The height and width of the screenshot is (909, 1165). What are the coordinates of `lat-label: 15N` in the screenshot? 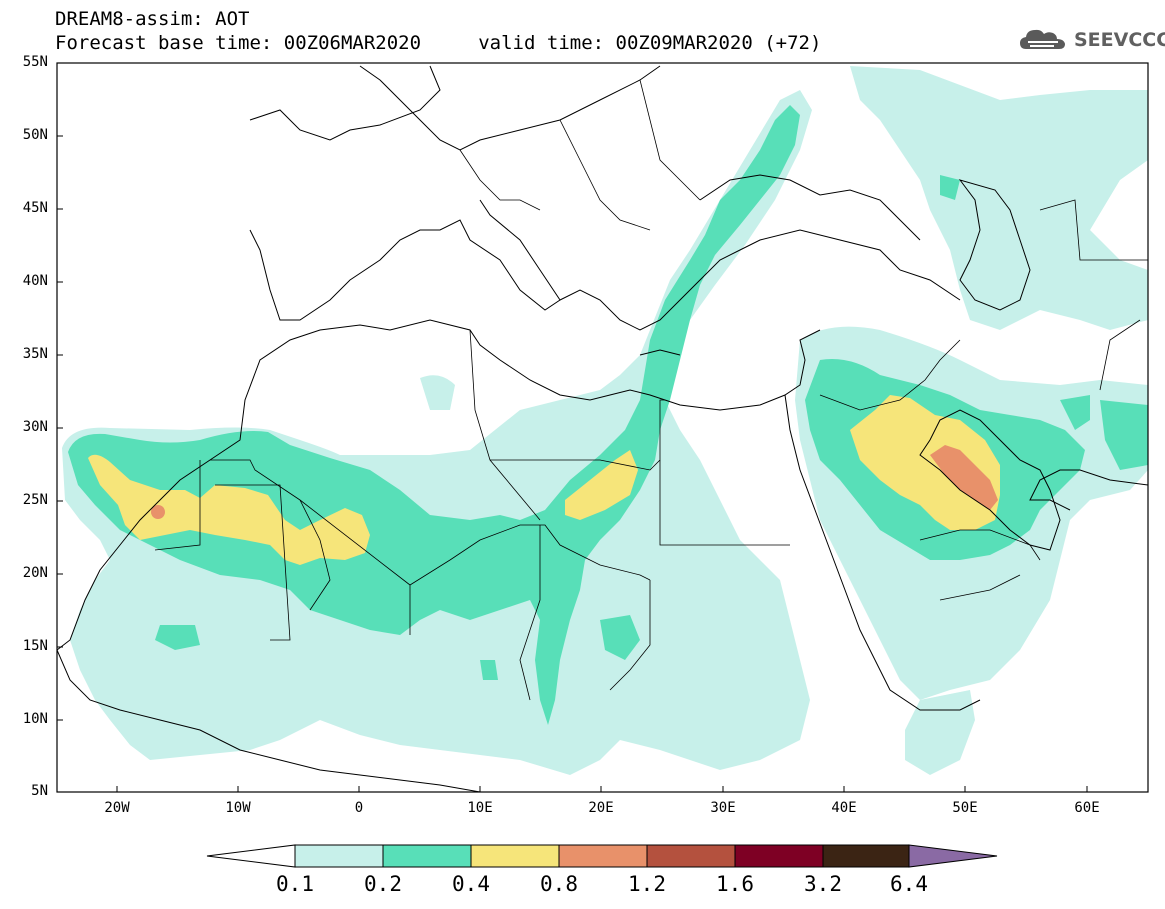 It's located at (35, 646).